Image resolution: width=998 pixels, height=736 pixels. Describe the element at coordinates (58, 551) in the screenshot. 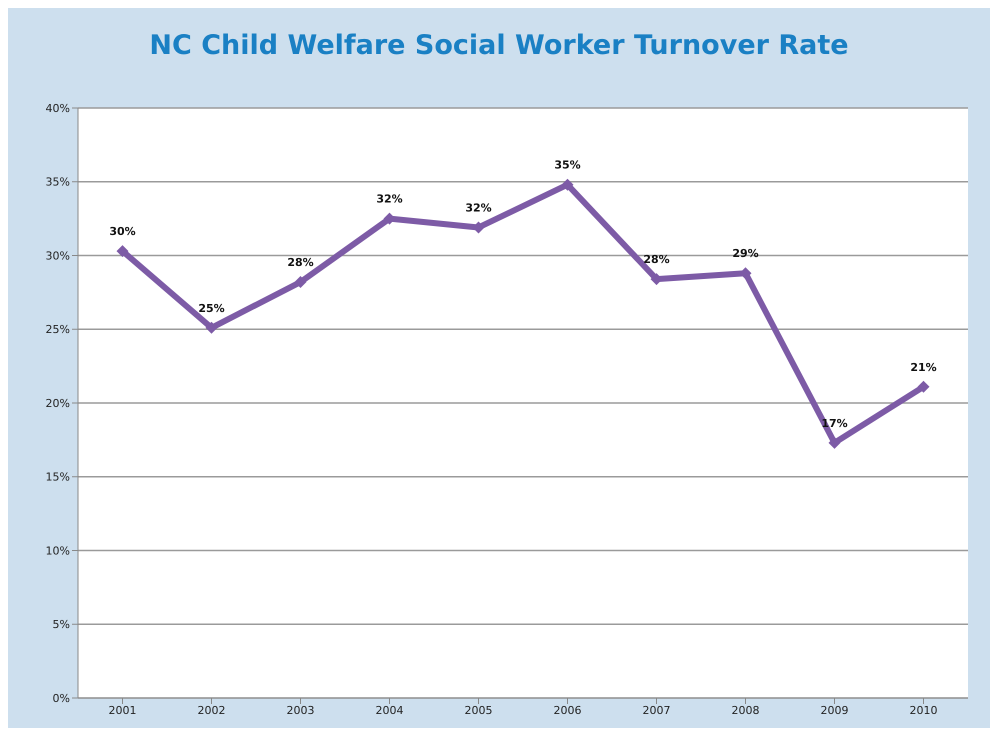

I see `y-tick-label: 10%` at that location.